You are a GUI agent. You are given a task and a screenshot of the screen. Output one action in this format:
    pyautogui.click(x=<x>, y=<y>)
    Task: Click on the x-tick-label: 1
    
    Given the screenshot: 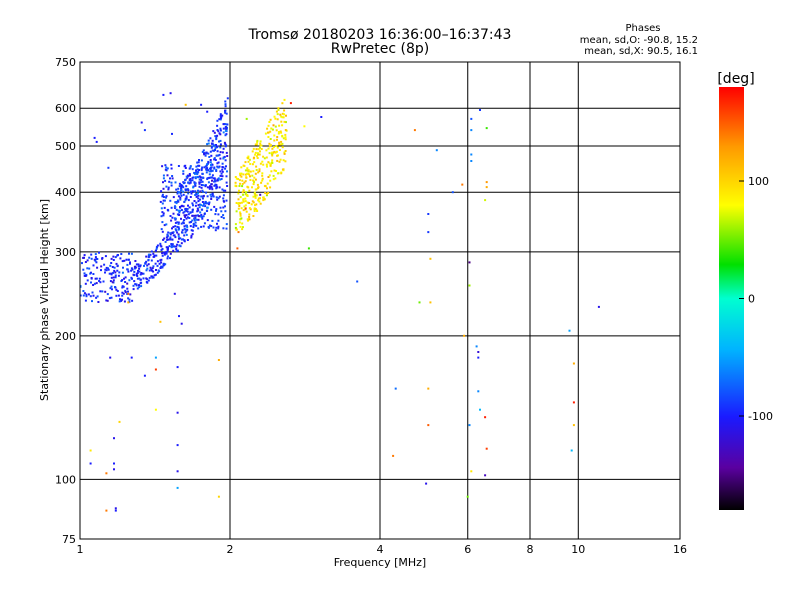 What is the action you would take?
    pyautogui.click(x=80, y=549)
    